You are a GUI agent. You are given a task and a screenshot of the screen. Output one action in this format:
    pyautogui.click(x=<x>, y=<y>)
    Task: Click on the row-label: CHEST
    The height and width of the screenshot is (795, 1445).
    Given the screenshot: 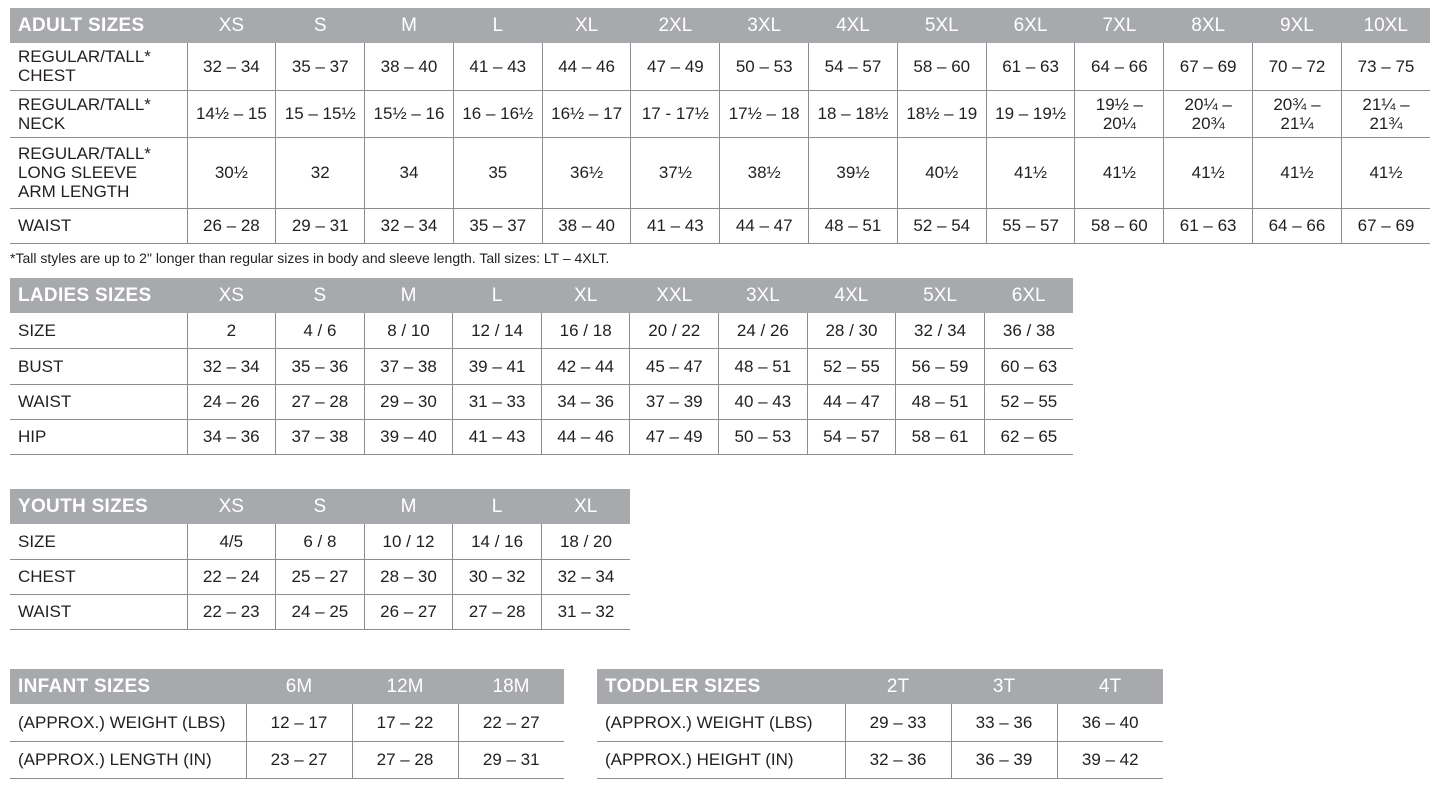 What is the action you would take?
    pyautogui.click(x=98, y=577)
    